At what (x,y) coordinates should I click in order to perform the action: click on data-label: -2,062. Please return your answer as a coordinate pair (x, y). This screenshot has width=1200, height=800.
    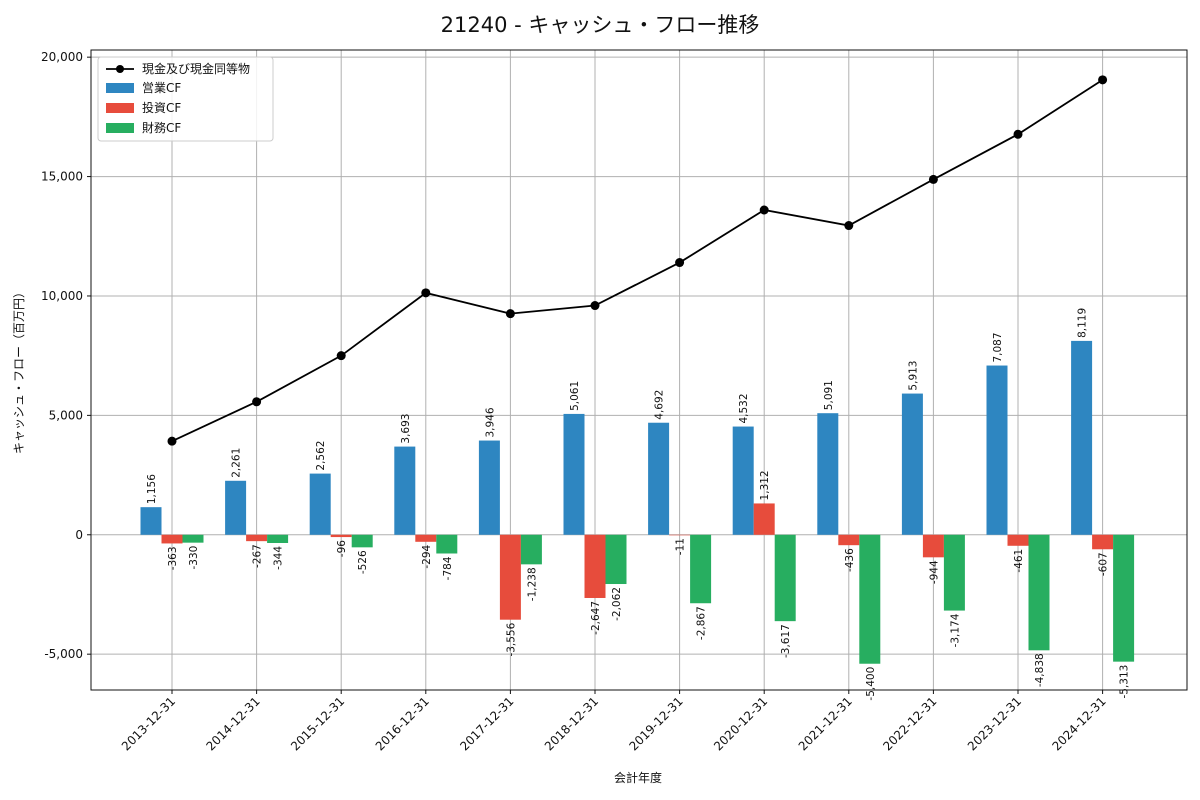
    Looking at the image, I should click on (617, 604).